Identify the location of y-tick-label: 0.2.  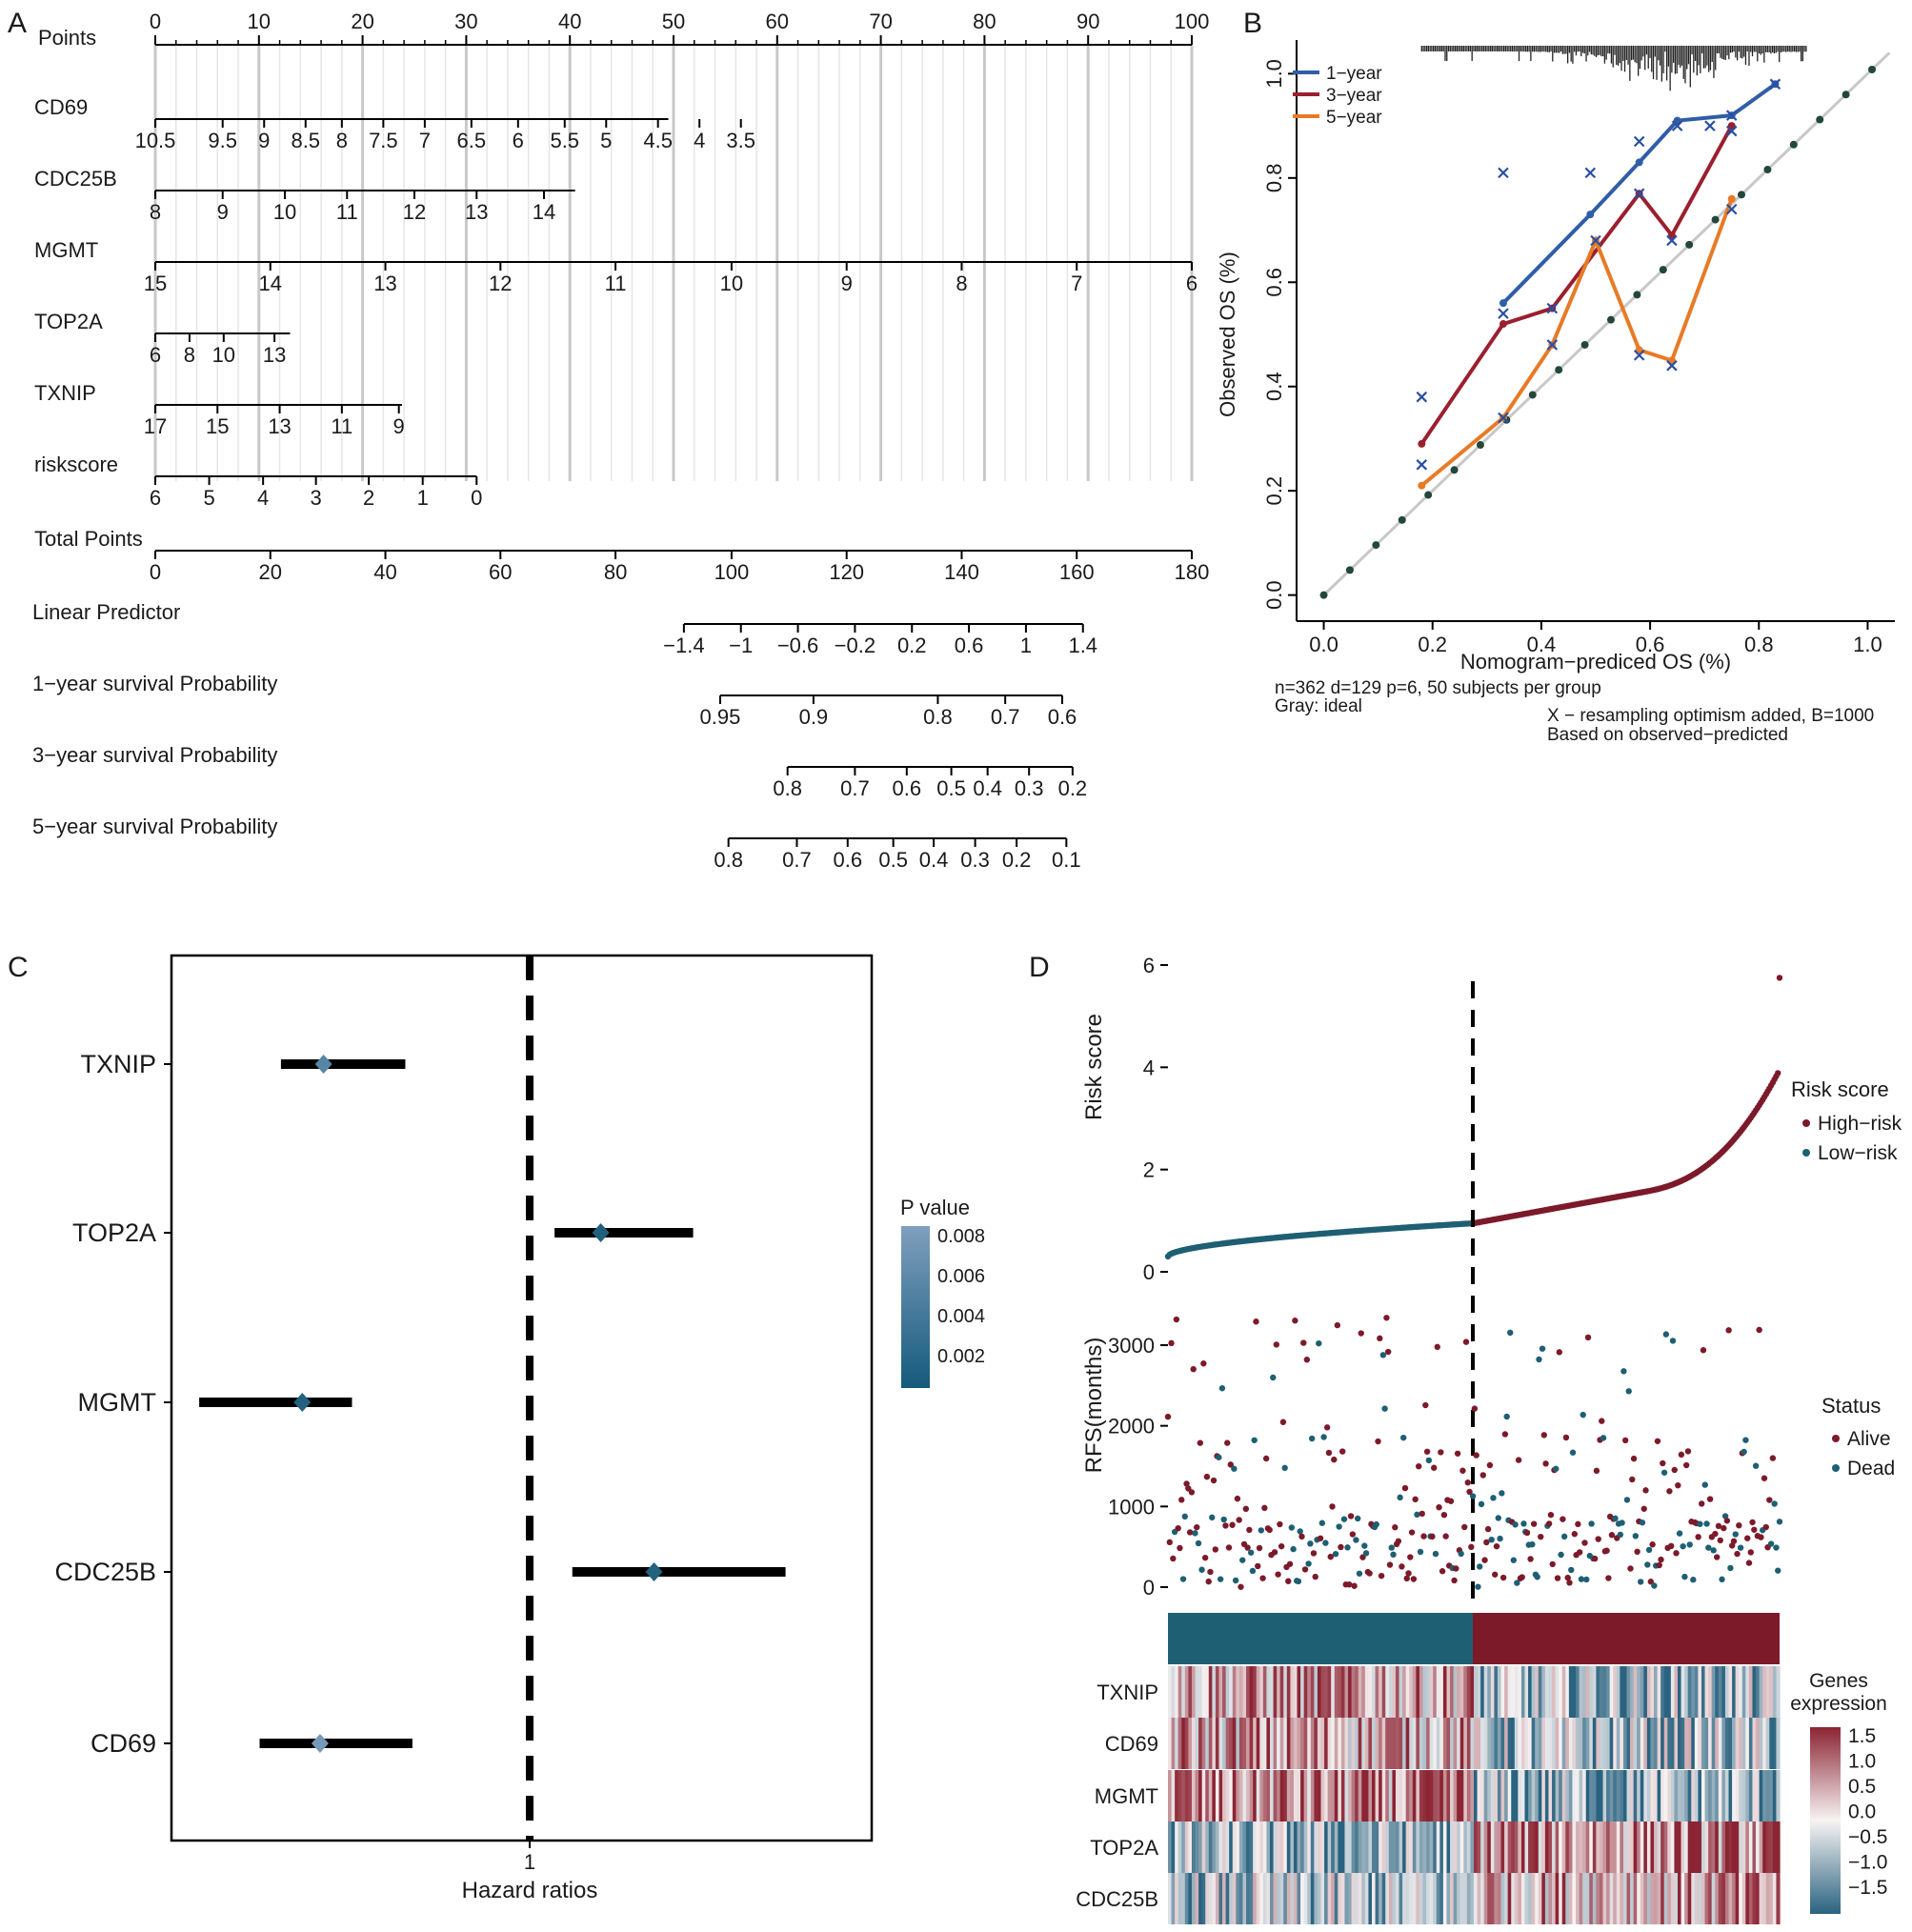
(1274, 491).